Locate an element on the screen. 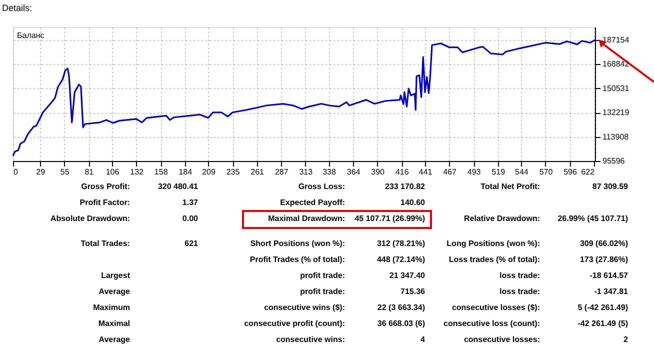  x-tick-label: 132 is located at coordinates (137, 172).